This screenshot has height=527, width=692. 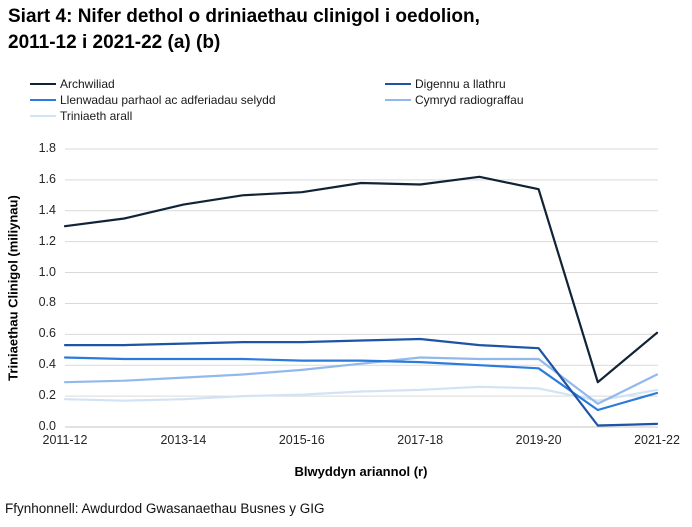 I want to click on x-tick-2013-14: 2013-14, so click(x=183, y=440).